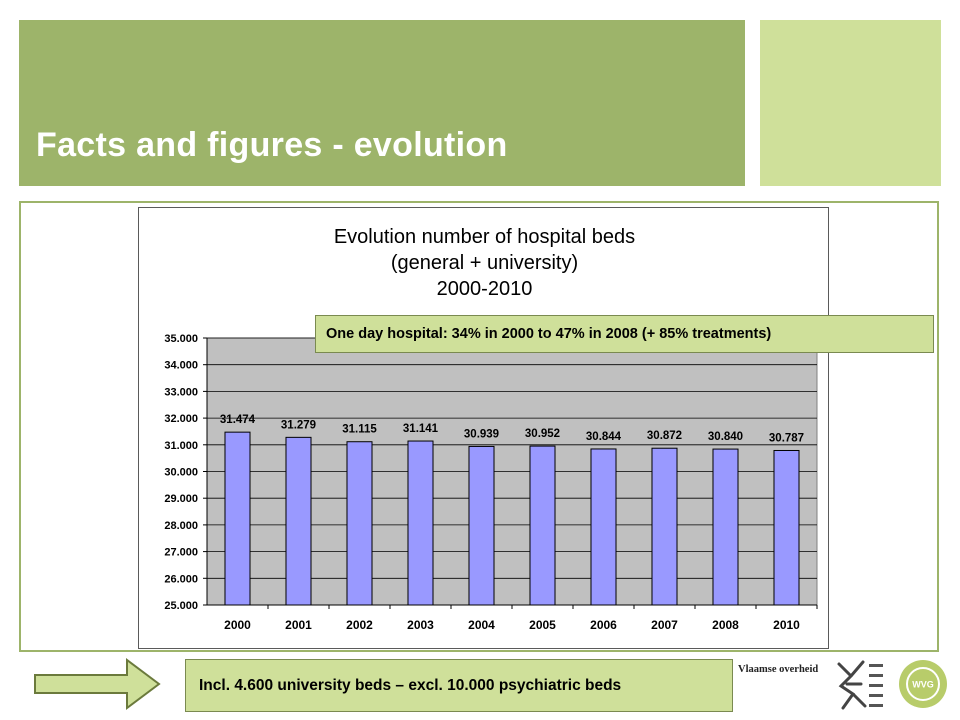 The image size is (960, 720). I want to click on x-tick-label: 2010, so click(786, 625).